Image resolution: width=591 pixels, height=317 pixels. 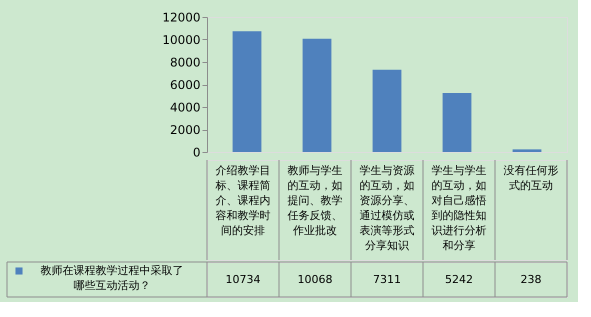 What do you see at coordinates (531, 178) in the screenshot?
I see `x-tick-label: 没有任何形式的互动` at bounding box center [531, 178].